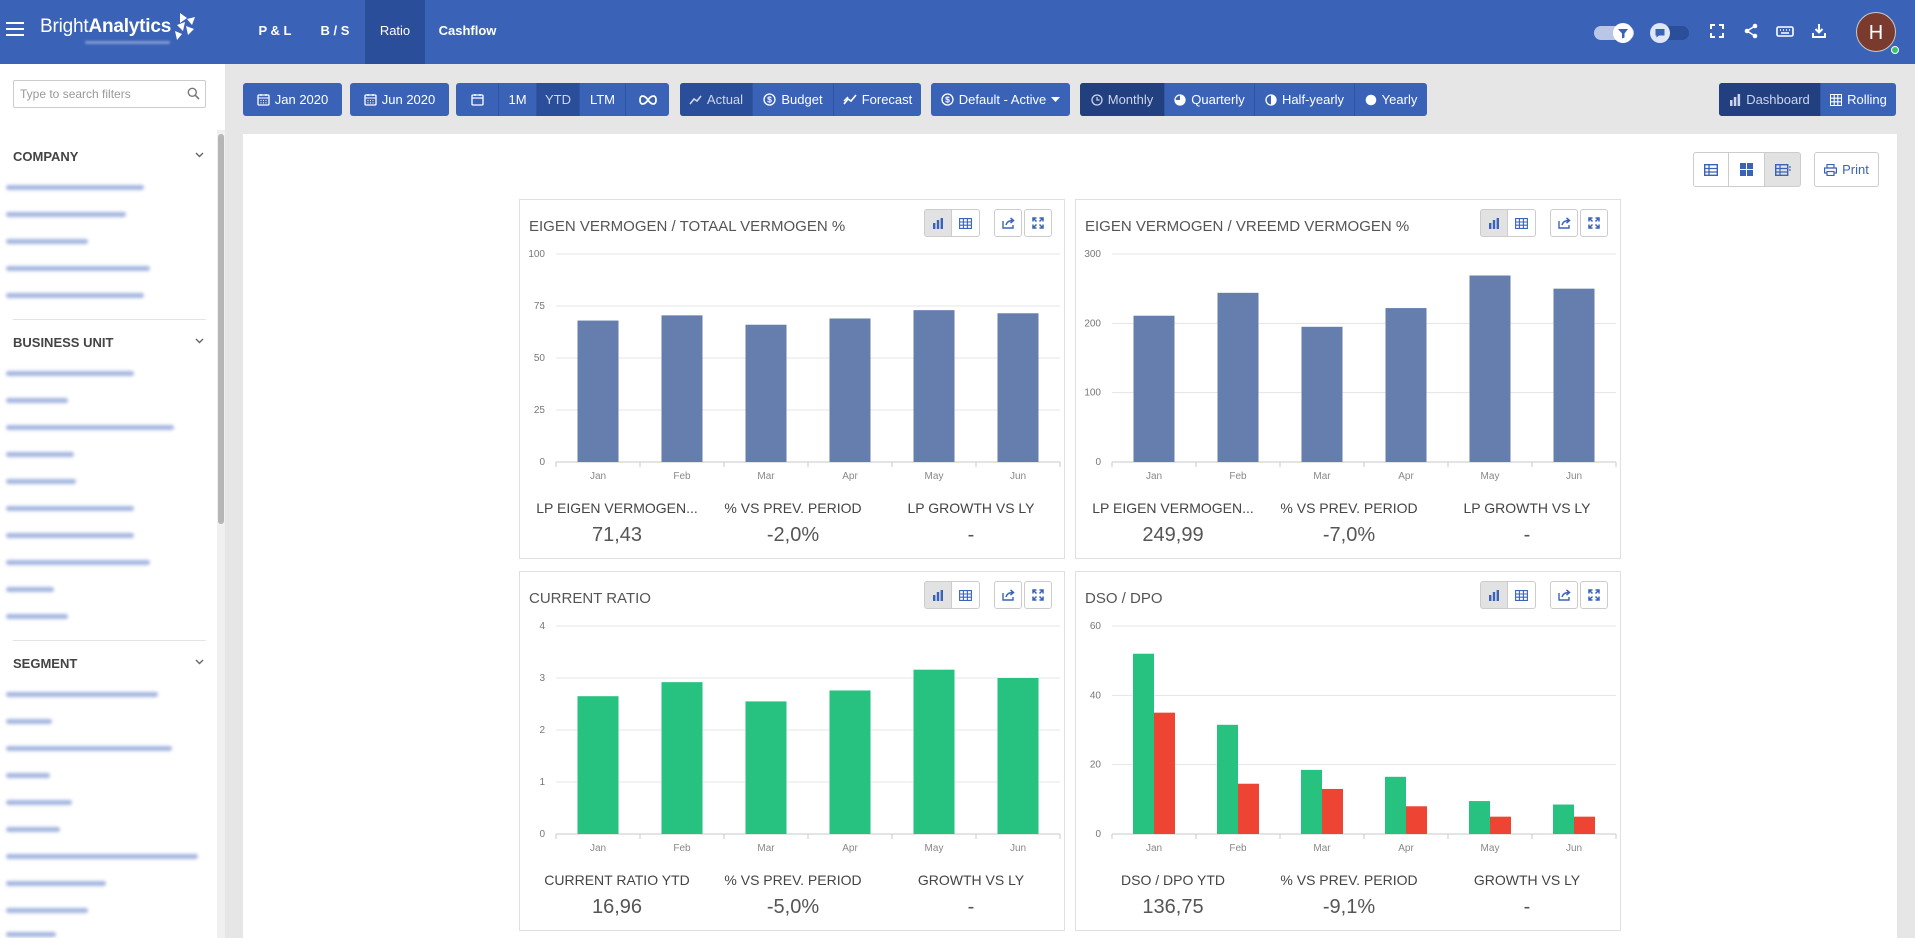  Describe the element at coordinates (399, 99) in the screenshot. I see `date-to-button: Jun 2020` at that location.